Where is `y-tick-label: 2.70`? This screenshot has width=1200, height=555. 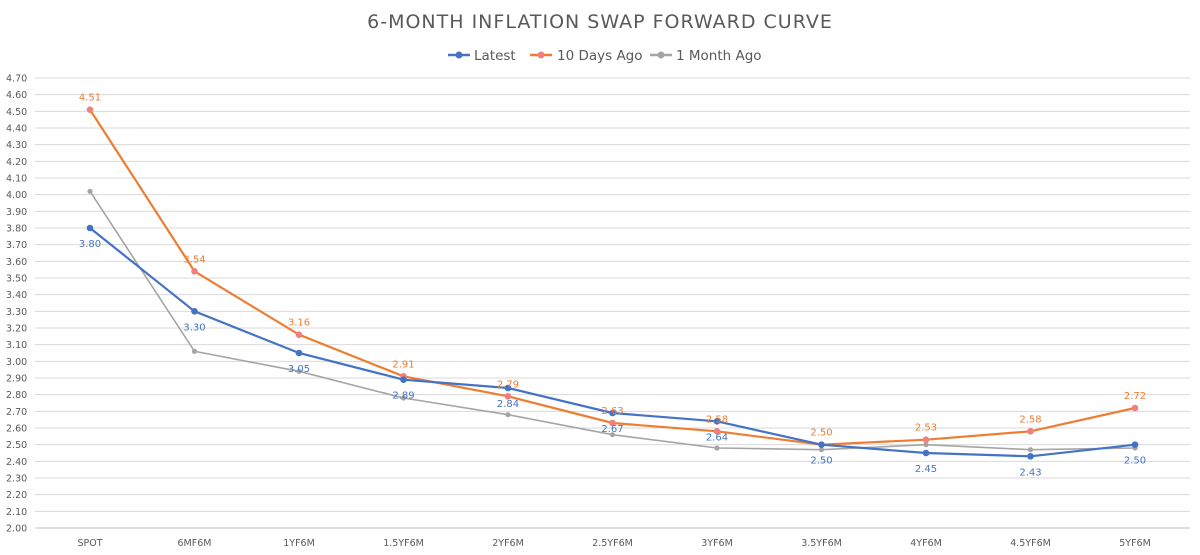
y-tick-label: 2.70 is located at coordinates (16, 412).